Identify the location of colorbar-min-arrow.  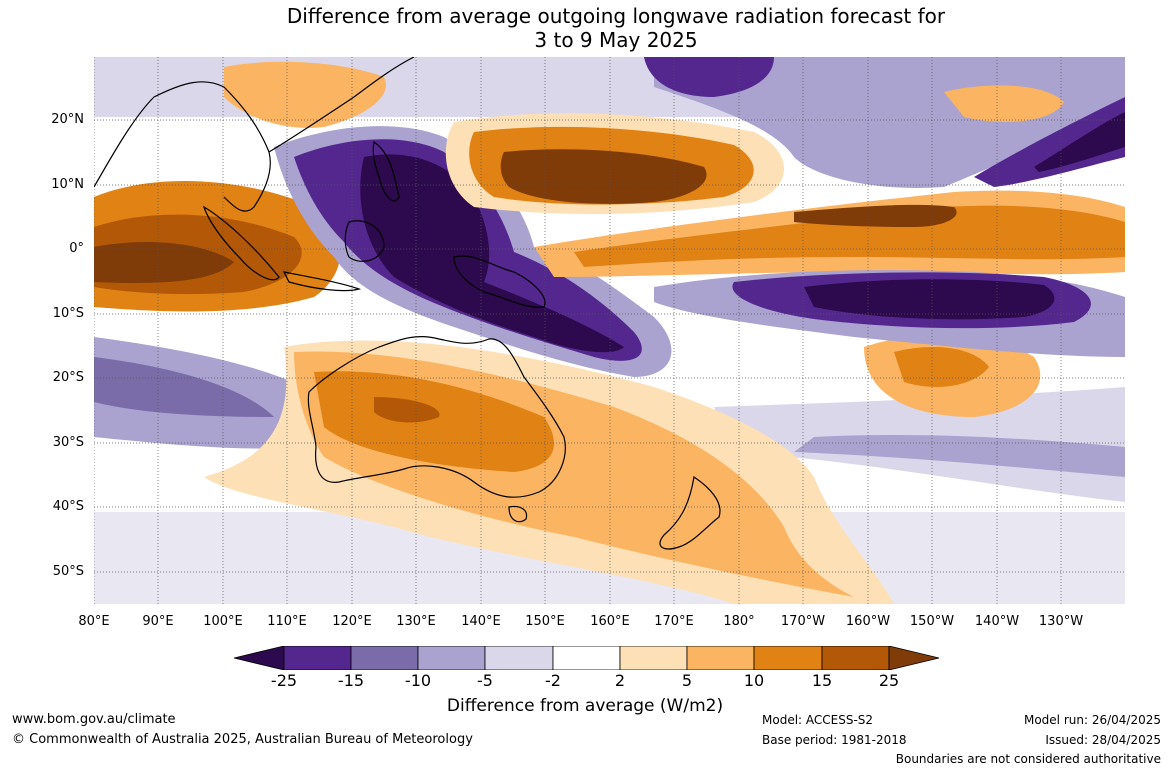
(259, 658).